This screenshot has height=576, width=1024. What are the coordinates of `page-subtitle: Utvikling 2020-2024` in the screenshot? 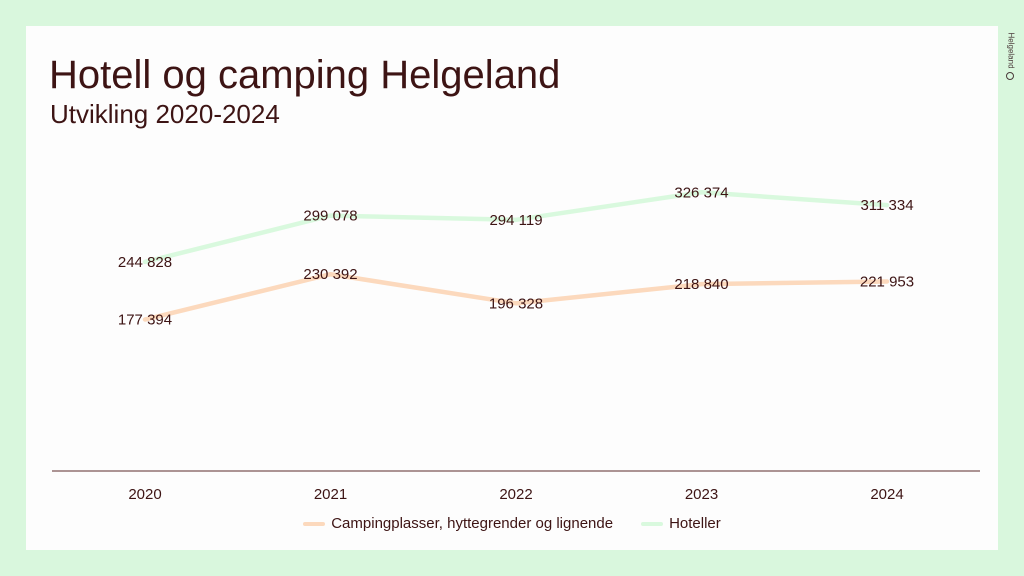 It's located at (165, 114).